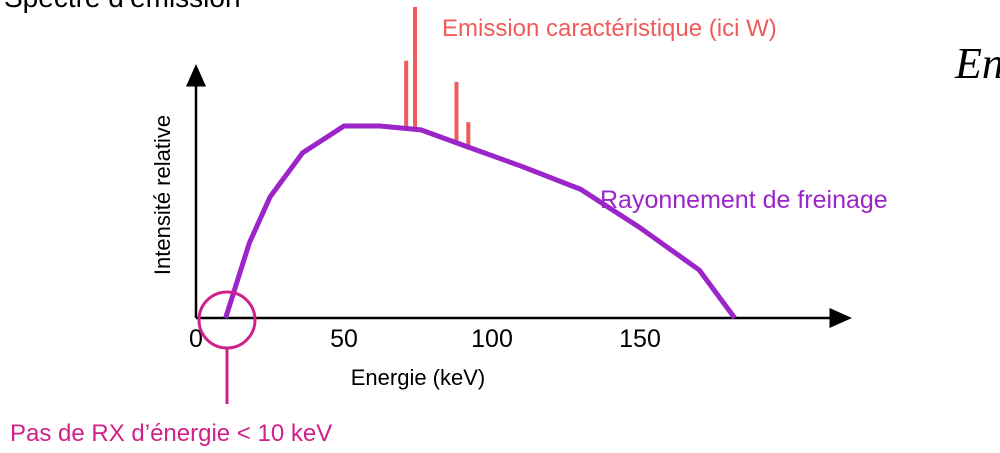 The image size is (1000, 453). What do you see at coordinates (171, 433) in the screenshot?
I see `threshold-annotation: Pas de RX d’énergie < 10 keV` at bounding box center [171, 433].